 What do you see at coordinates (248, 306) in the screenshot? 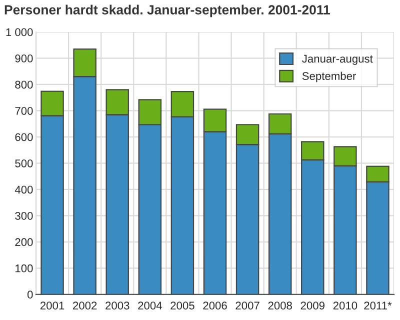
I see `x-tick-label: 2007` at bounding box center [248, 306].